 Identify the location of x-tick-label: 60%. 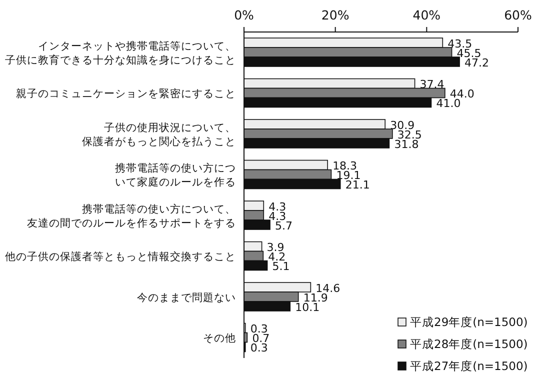
(518, 15).